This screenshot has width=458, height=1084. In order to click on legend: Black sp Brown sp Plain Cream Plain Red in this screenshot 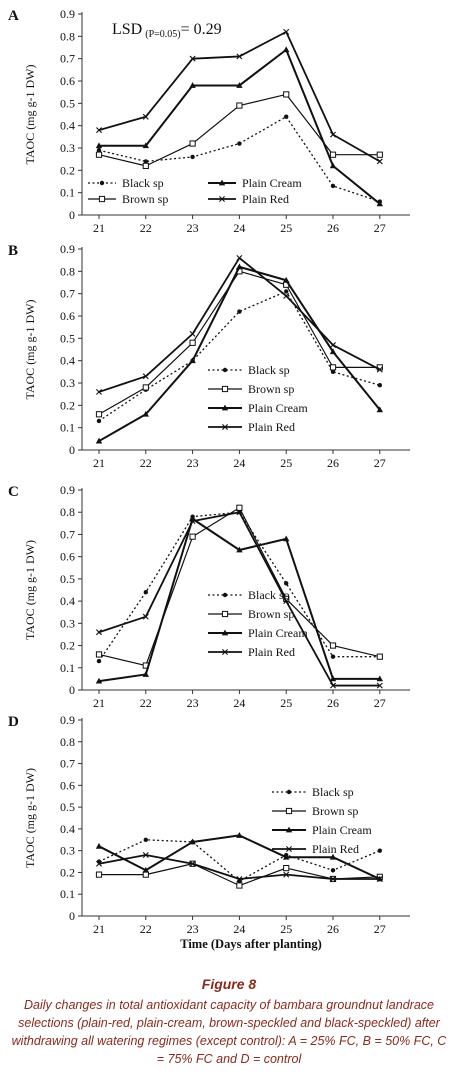, I will do `click(258, 398)`.